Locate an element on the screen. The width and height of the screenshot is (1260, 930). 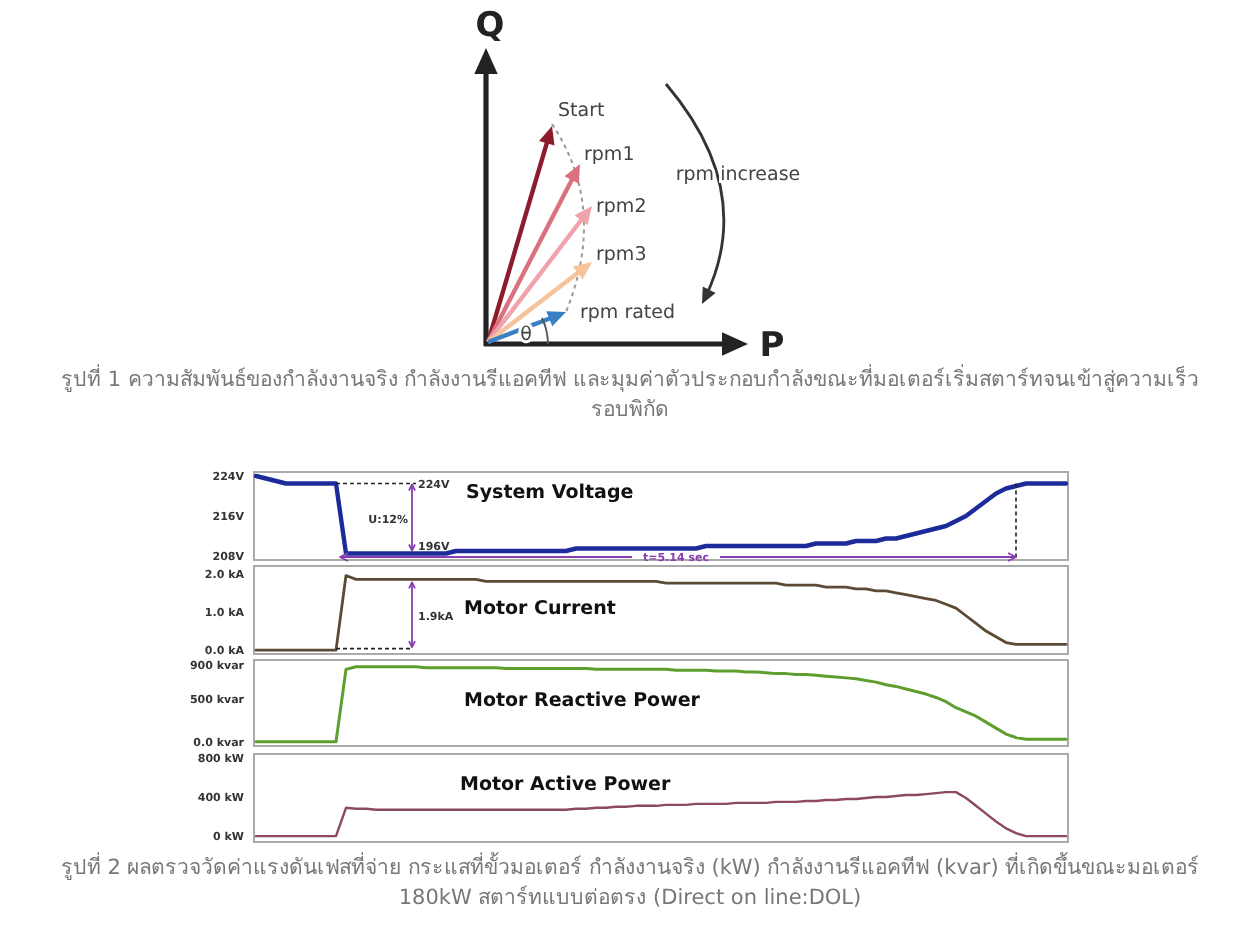
text: Motor Reactive Power is located at coordinates (582, 701).